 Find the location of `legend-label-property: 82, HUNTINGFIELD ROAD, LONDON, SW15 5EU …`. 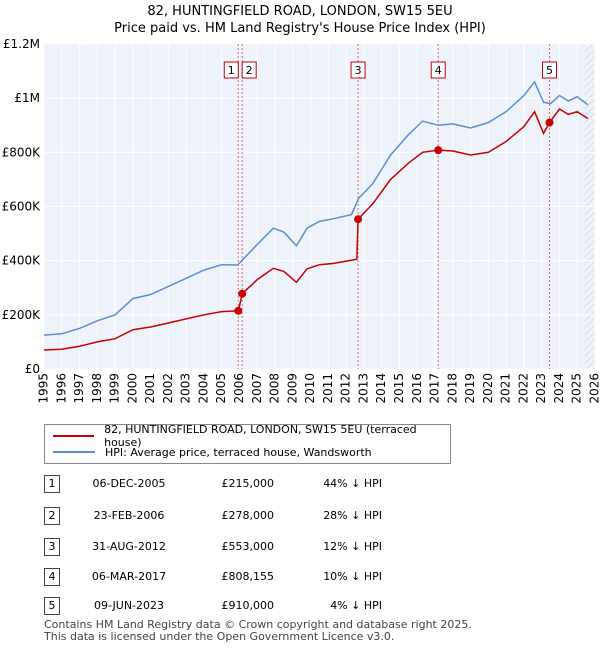

legend-label-property: 82, HUNTINGFIELD ROAD, LONDON, SW15 5EU … is located at coordinates (260, 436).